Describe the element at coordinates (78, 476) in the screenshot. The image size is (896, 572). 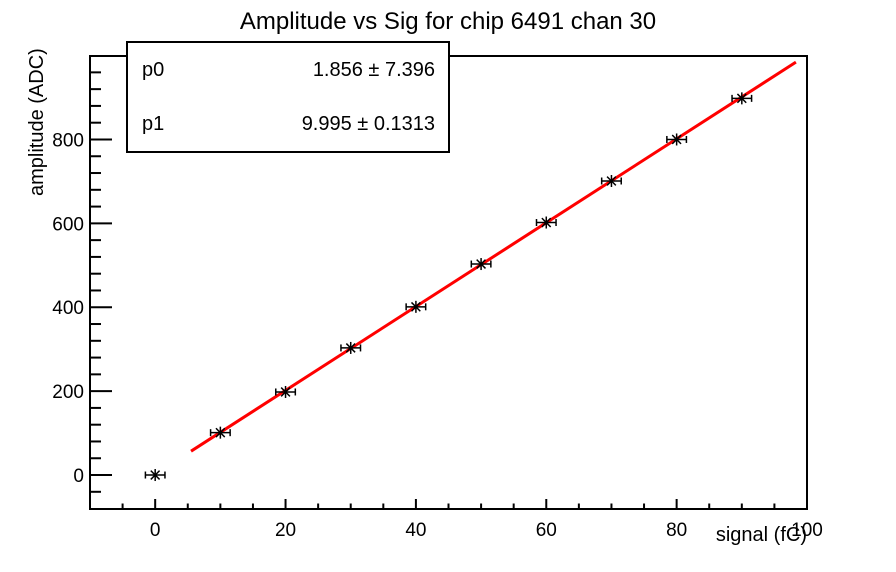
I see `y-tick-label: 0` at that location.